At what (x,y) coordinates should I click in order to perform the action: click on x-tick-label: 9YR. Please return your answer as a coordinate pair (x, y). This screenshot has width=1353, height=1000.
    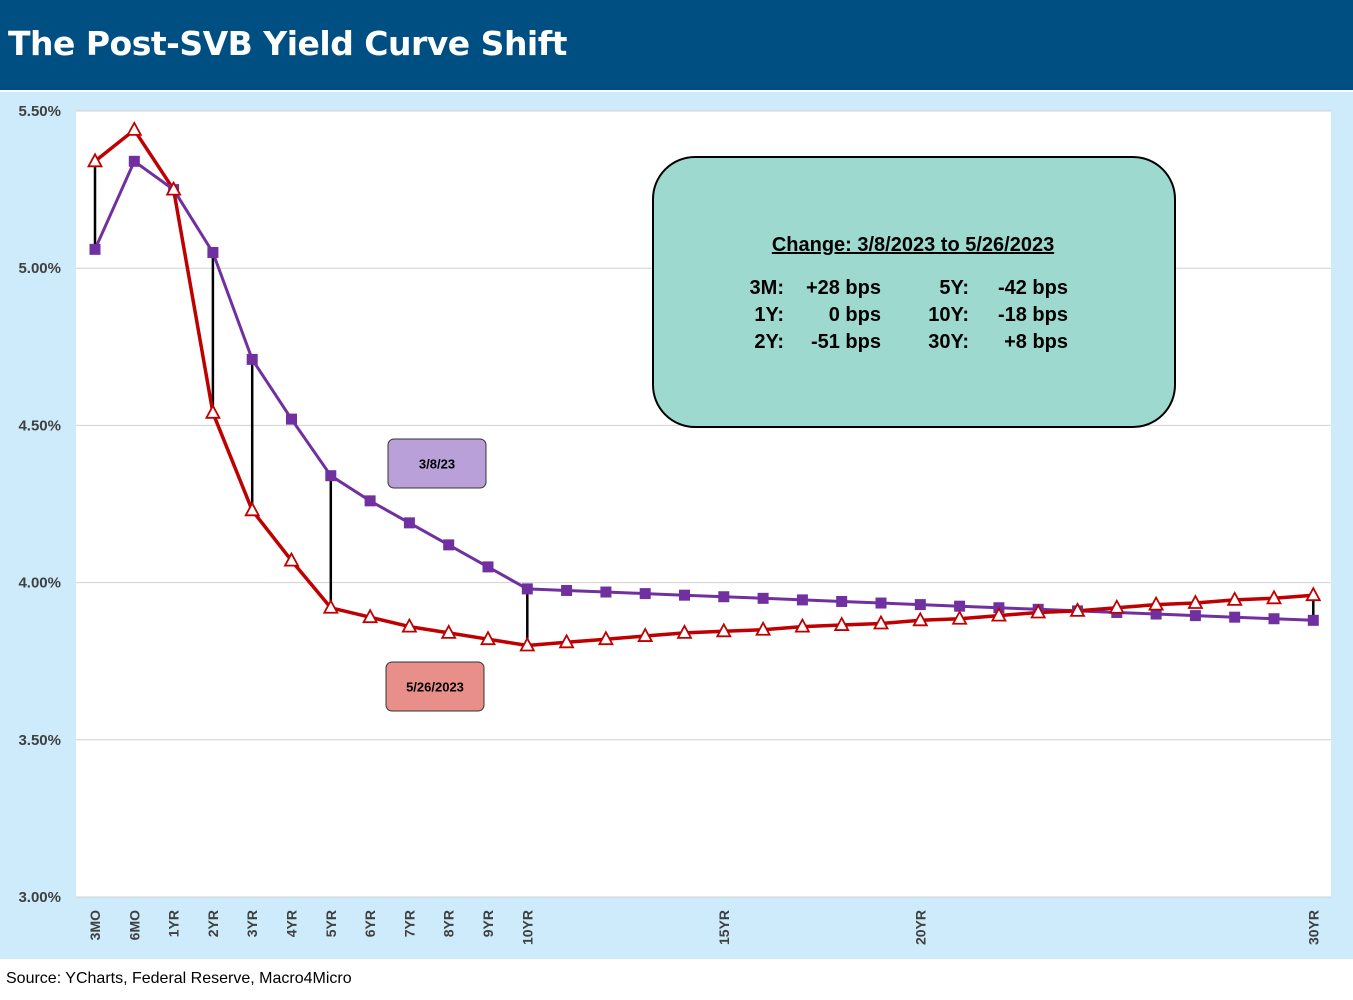
    Looking at the image, I should click on (488, 923).